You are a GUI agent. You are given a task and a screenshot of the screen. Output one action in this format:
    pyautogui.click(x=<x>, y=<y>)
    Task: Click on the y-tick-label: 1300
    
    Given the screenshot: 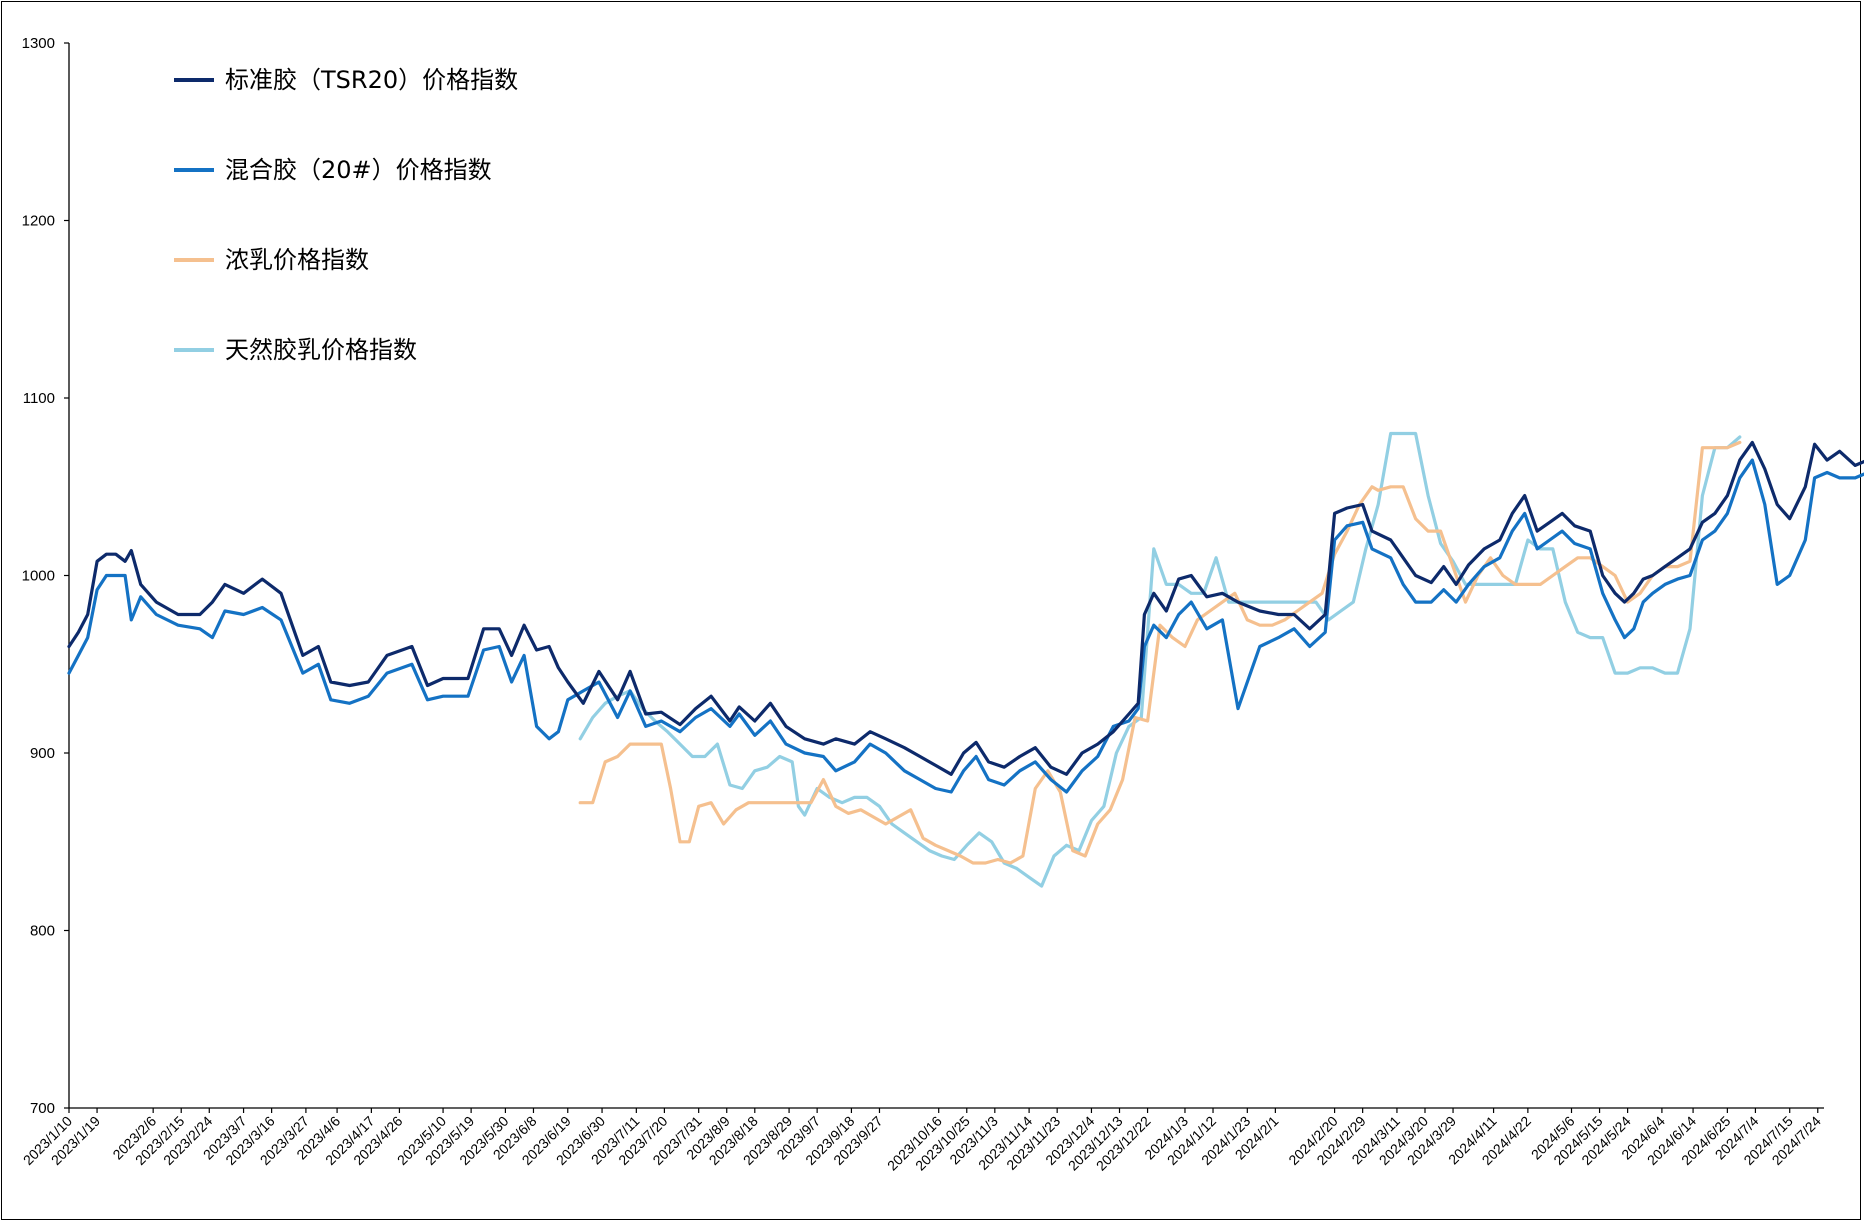 What is the action you would take?
    pyautogui.click(x=38, y=43)
    